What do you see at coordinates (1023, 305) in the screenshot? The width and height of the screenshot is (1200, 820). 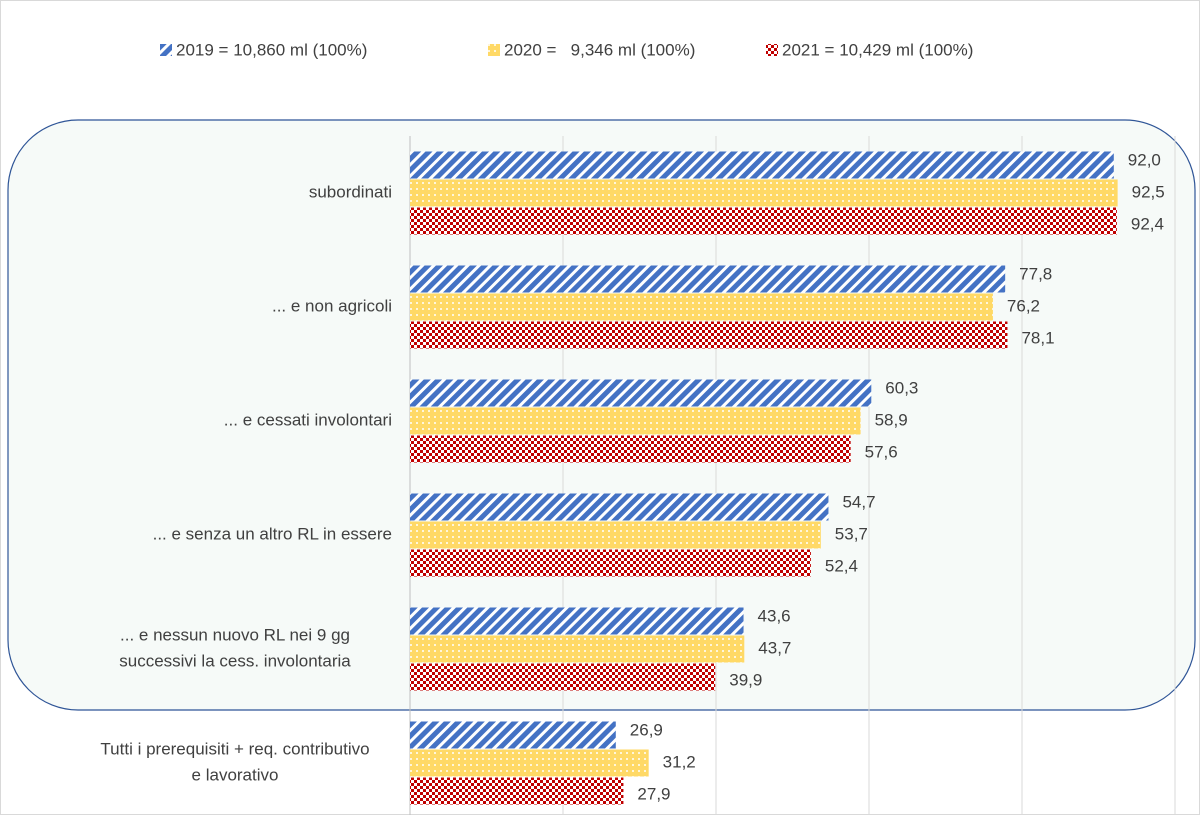 I see `value-label: 76,2` at bounding box center [1023, 305].